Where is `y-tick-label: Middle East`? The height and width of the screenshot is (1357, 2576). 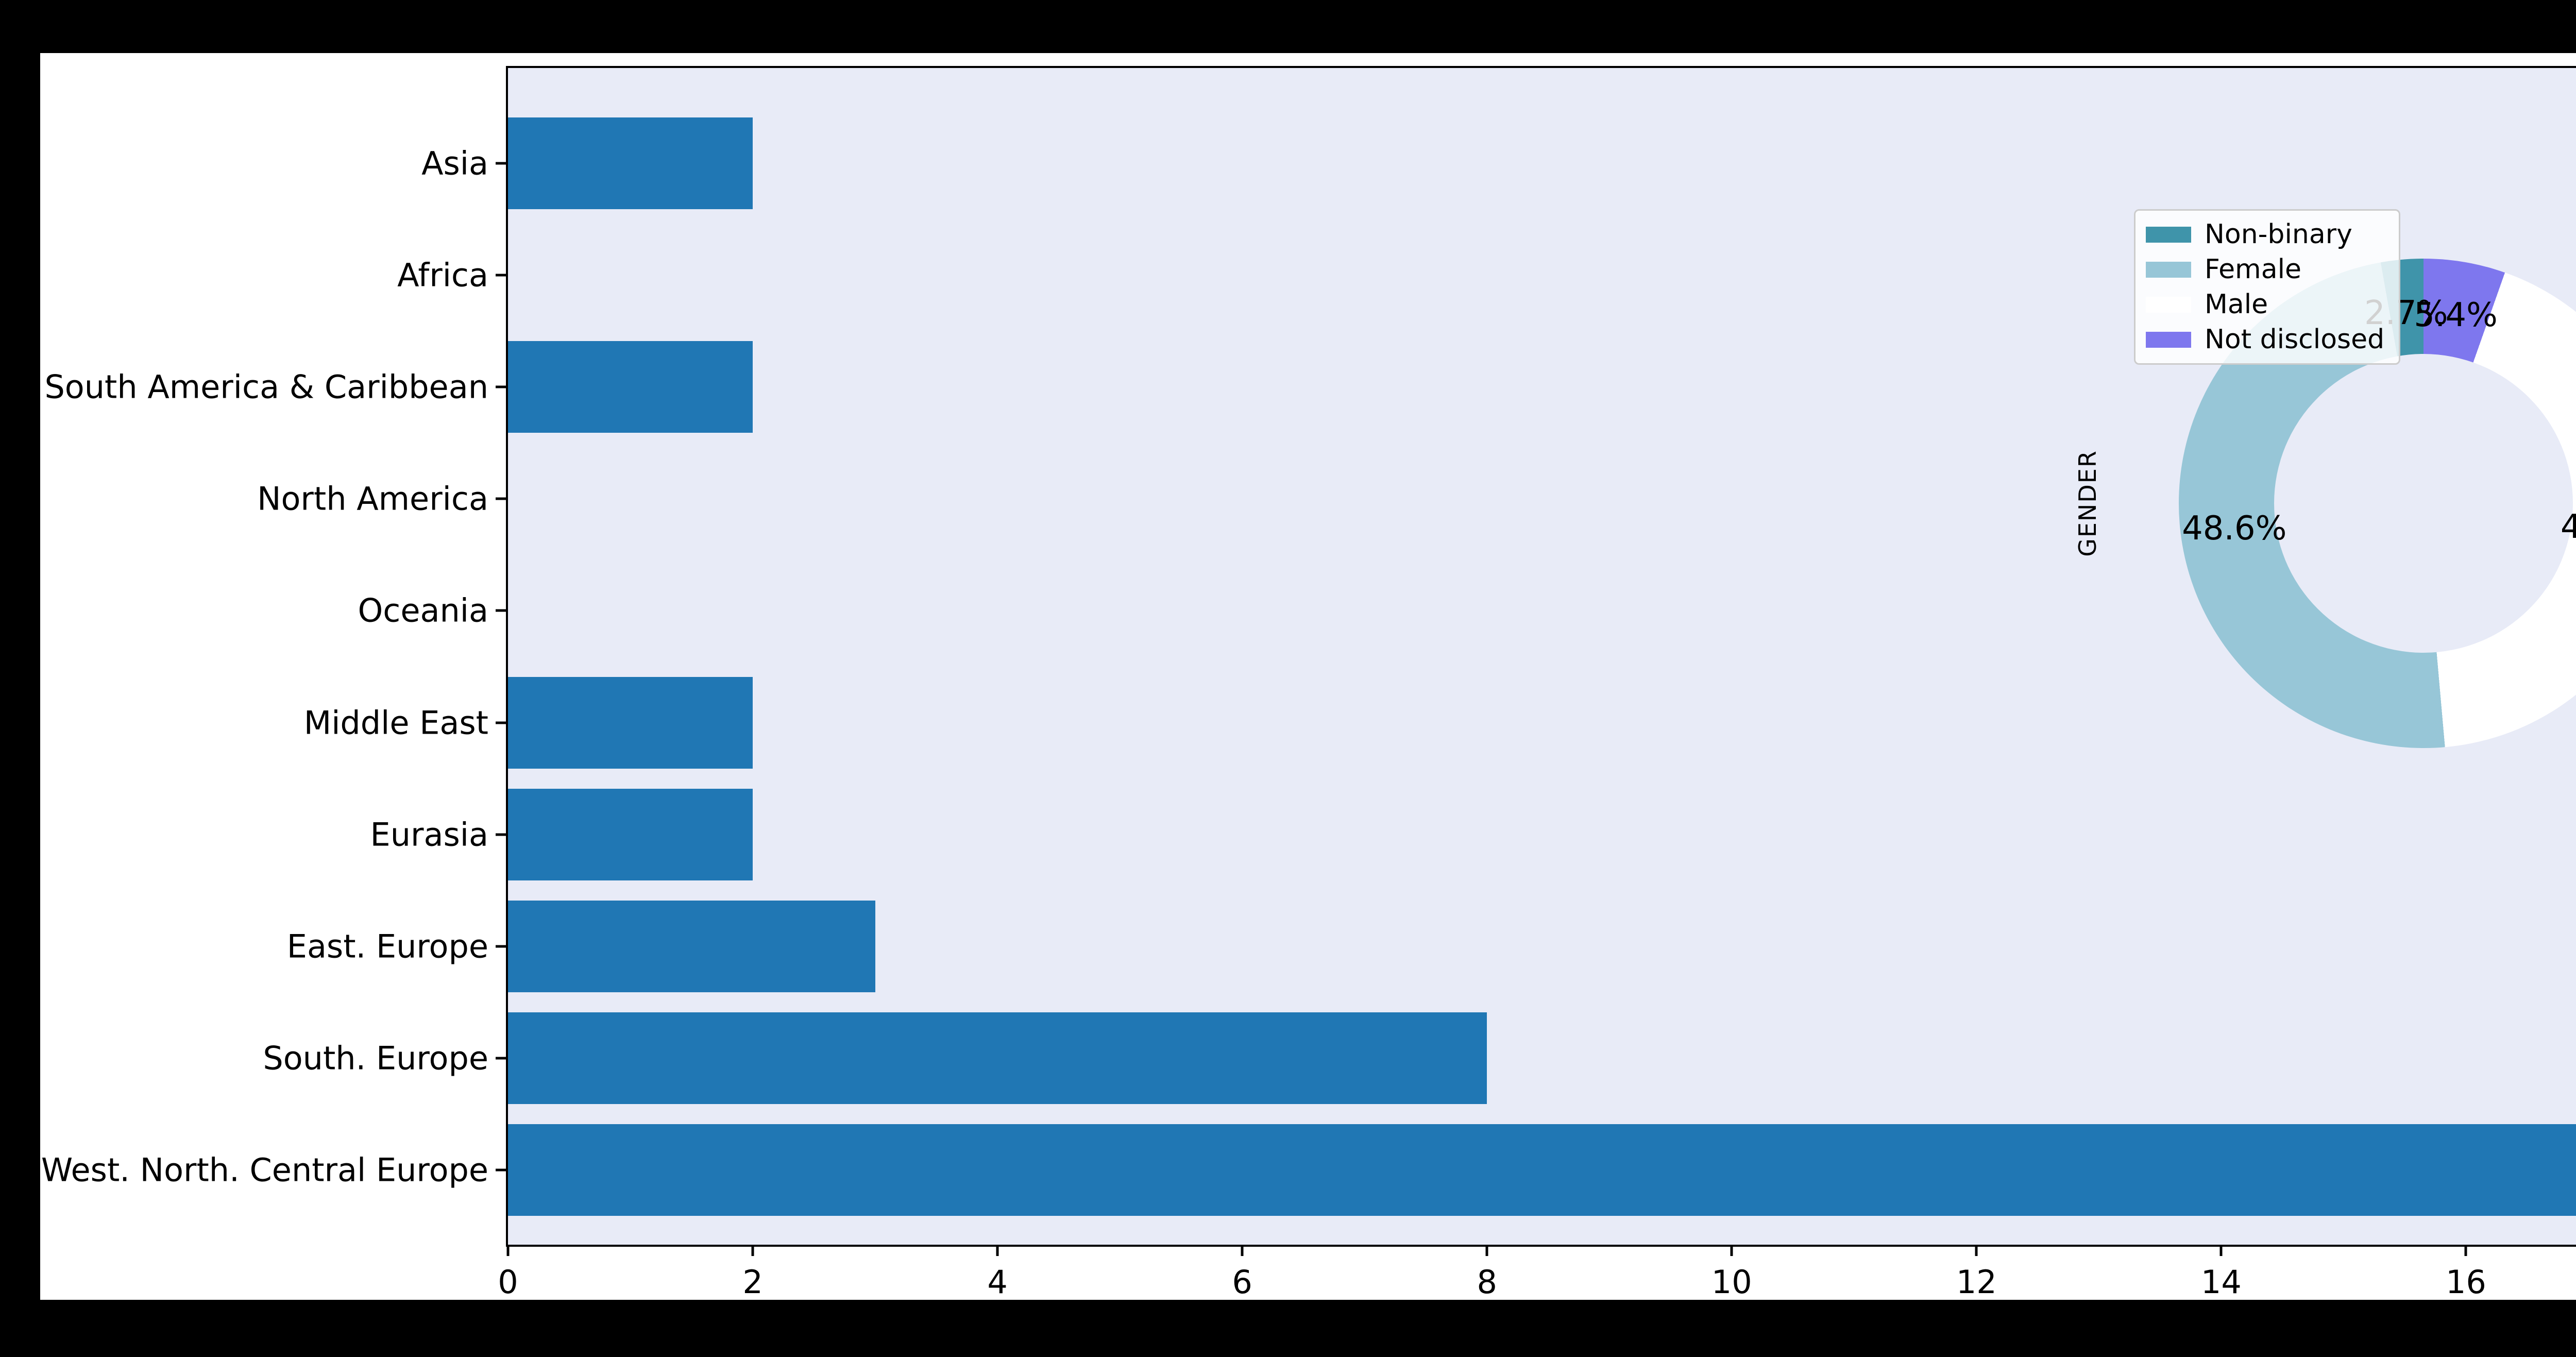 y-tick-label: Middle East is located at coordinates (395, 723).